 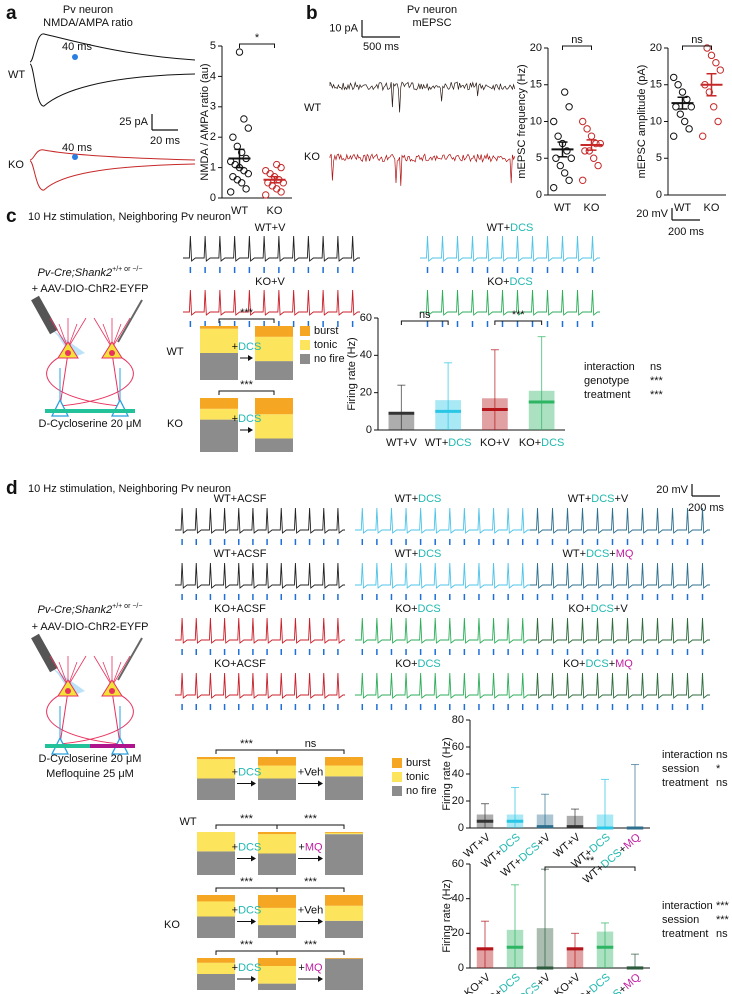 I want to click on pyramidal-cell, so click(x=120, y=407).